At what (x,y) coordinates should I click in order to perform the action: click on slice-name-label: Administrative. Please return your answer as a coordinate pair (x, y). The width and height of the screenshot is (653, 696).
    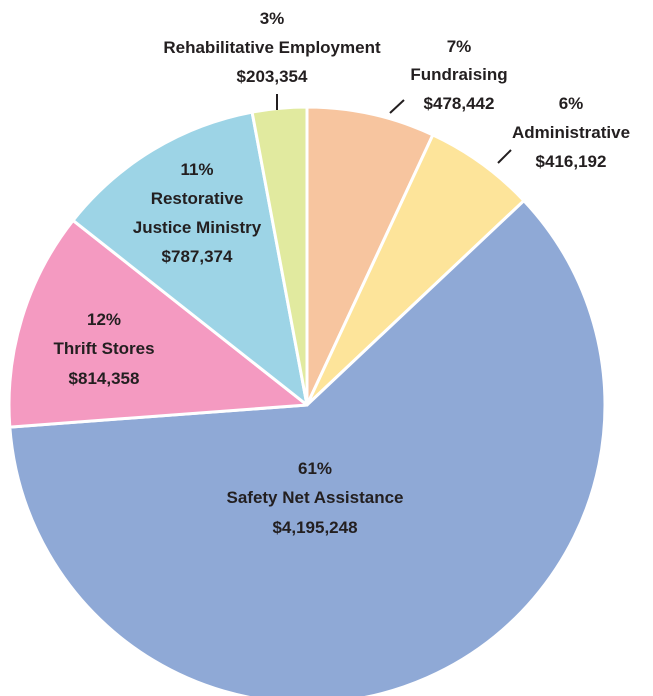
    Looking at the image, I should click on (571, 132).